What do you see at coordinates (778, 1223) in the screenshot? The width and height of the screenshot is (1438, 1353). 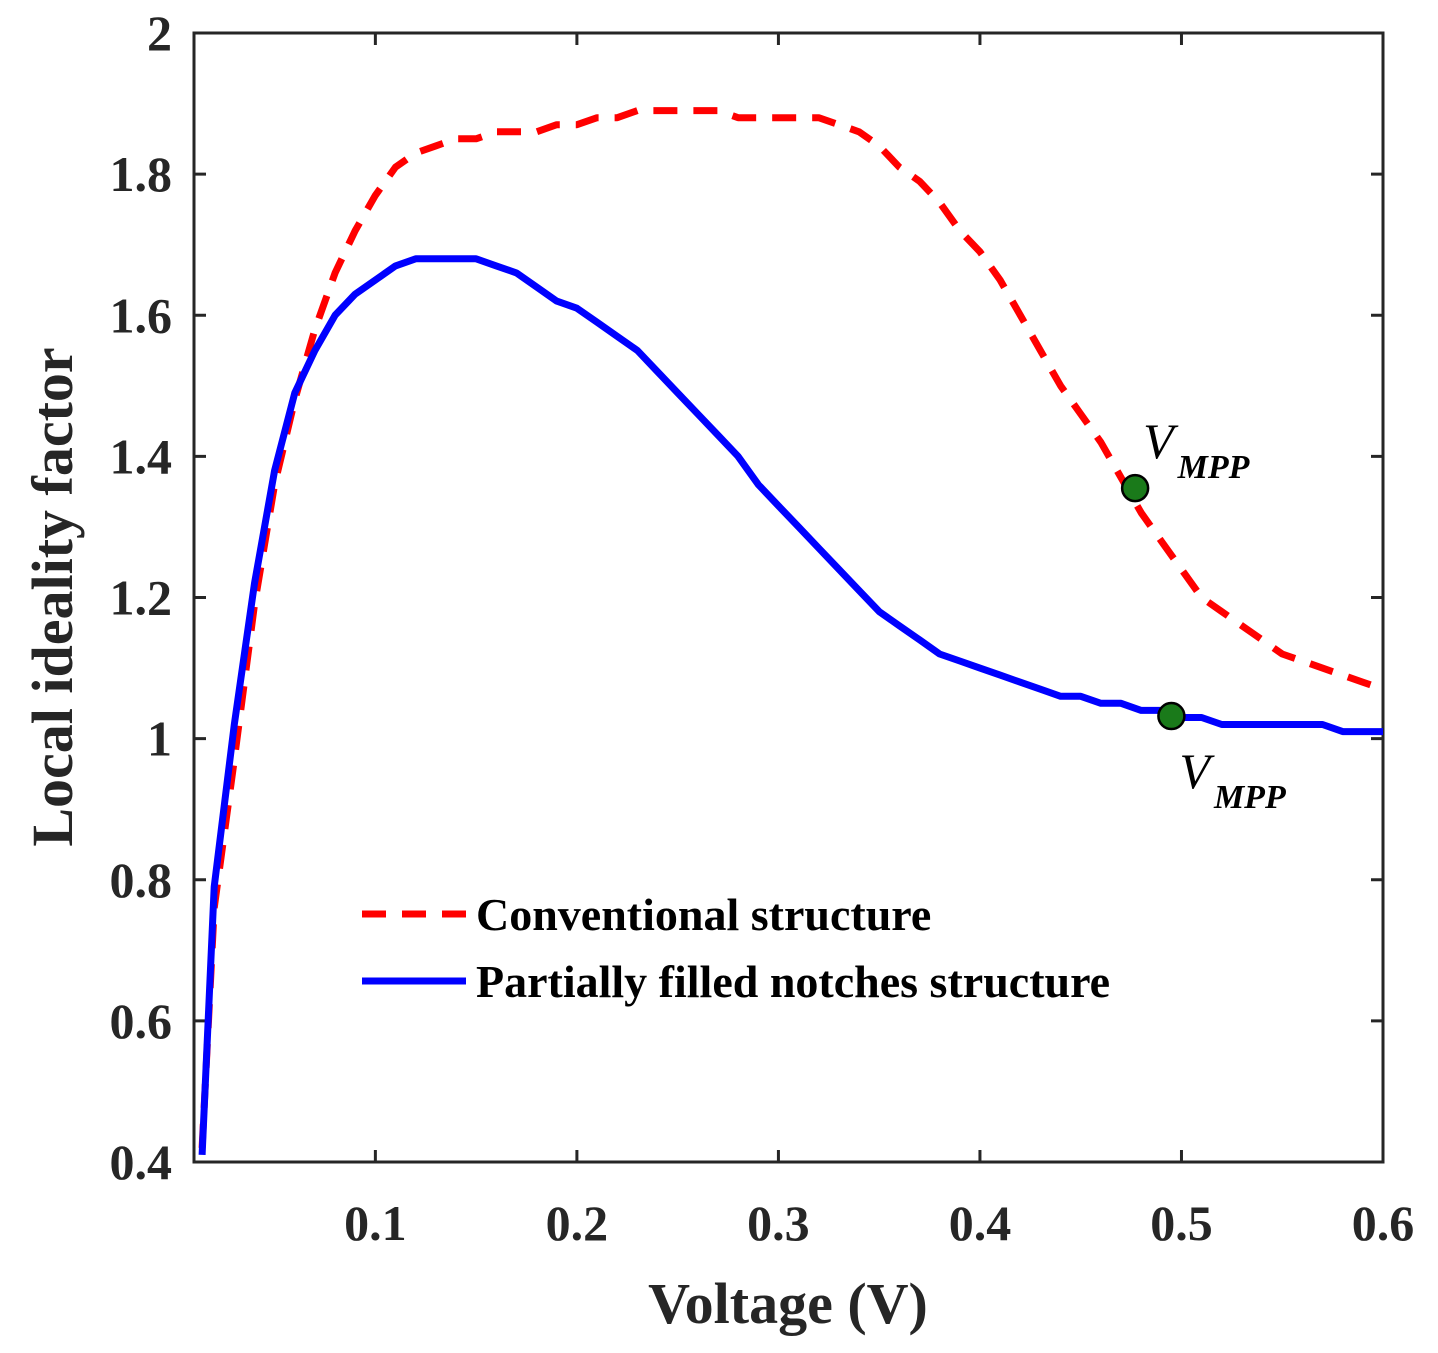 I see `x-tick-label: 0.3` at bounding box center [778, 1223].